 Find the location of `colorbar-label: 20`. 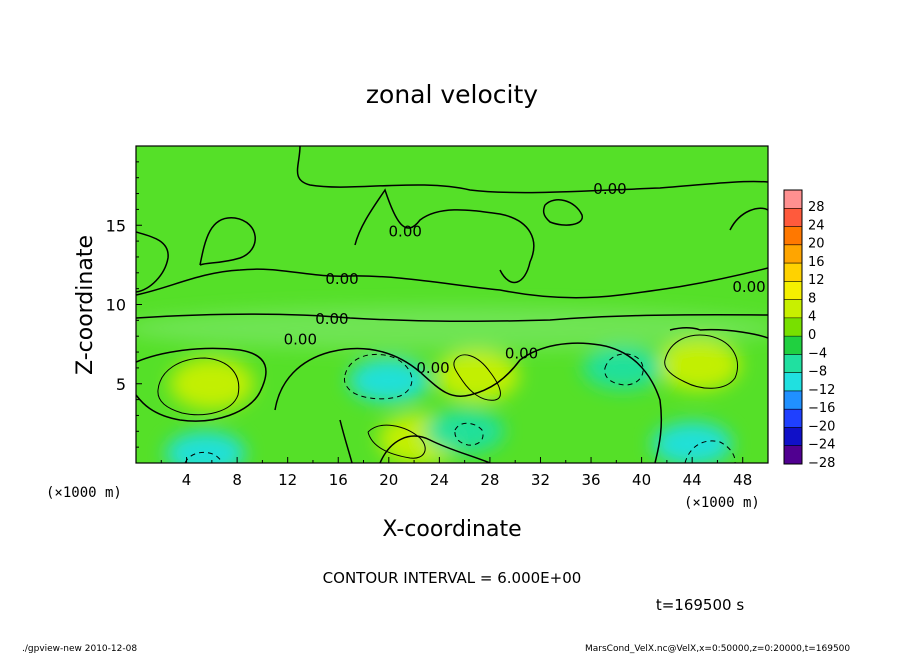

colorbar-label: 20 is located at coordinates (816, 244).